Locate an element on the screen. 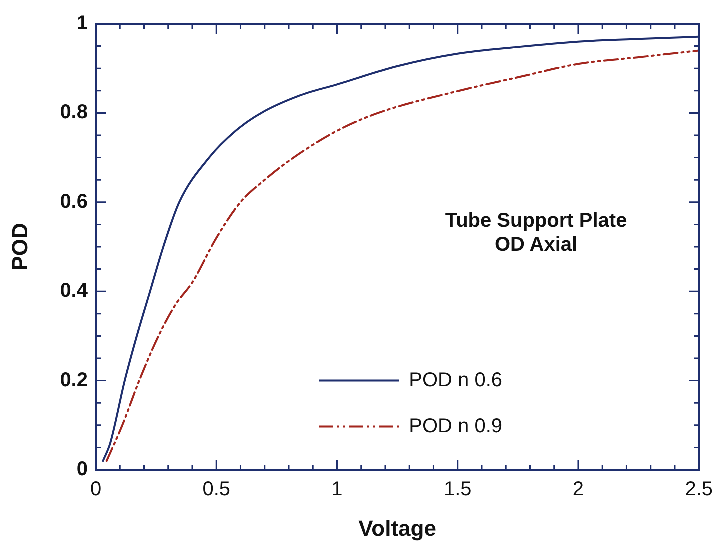 This screenshot has width=721, height=543. y-axis-title: POD is located at coordinates (19, 247).